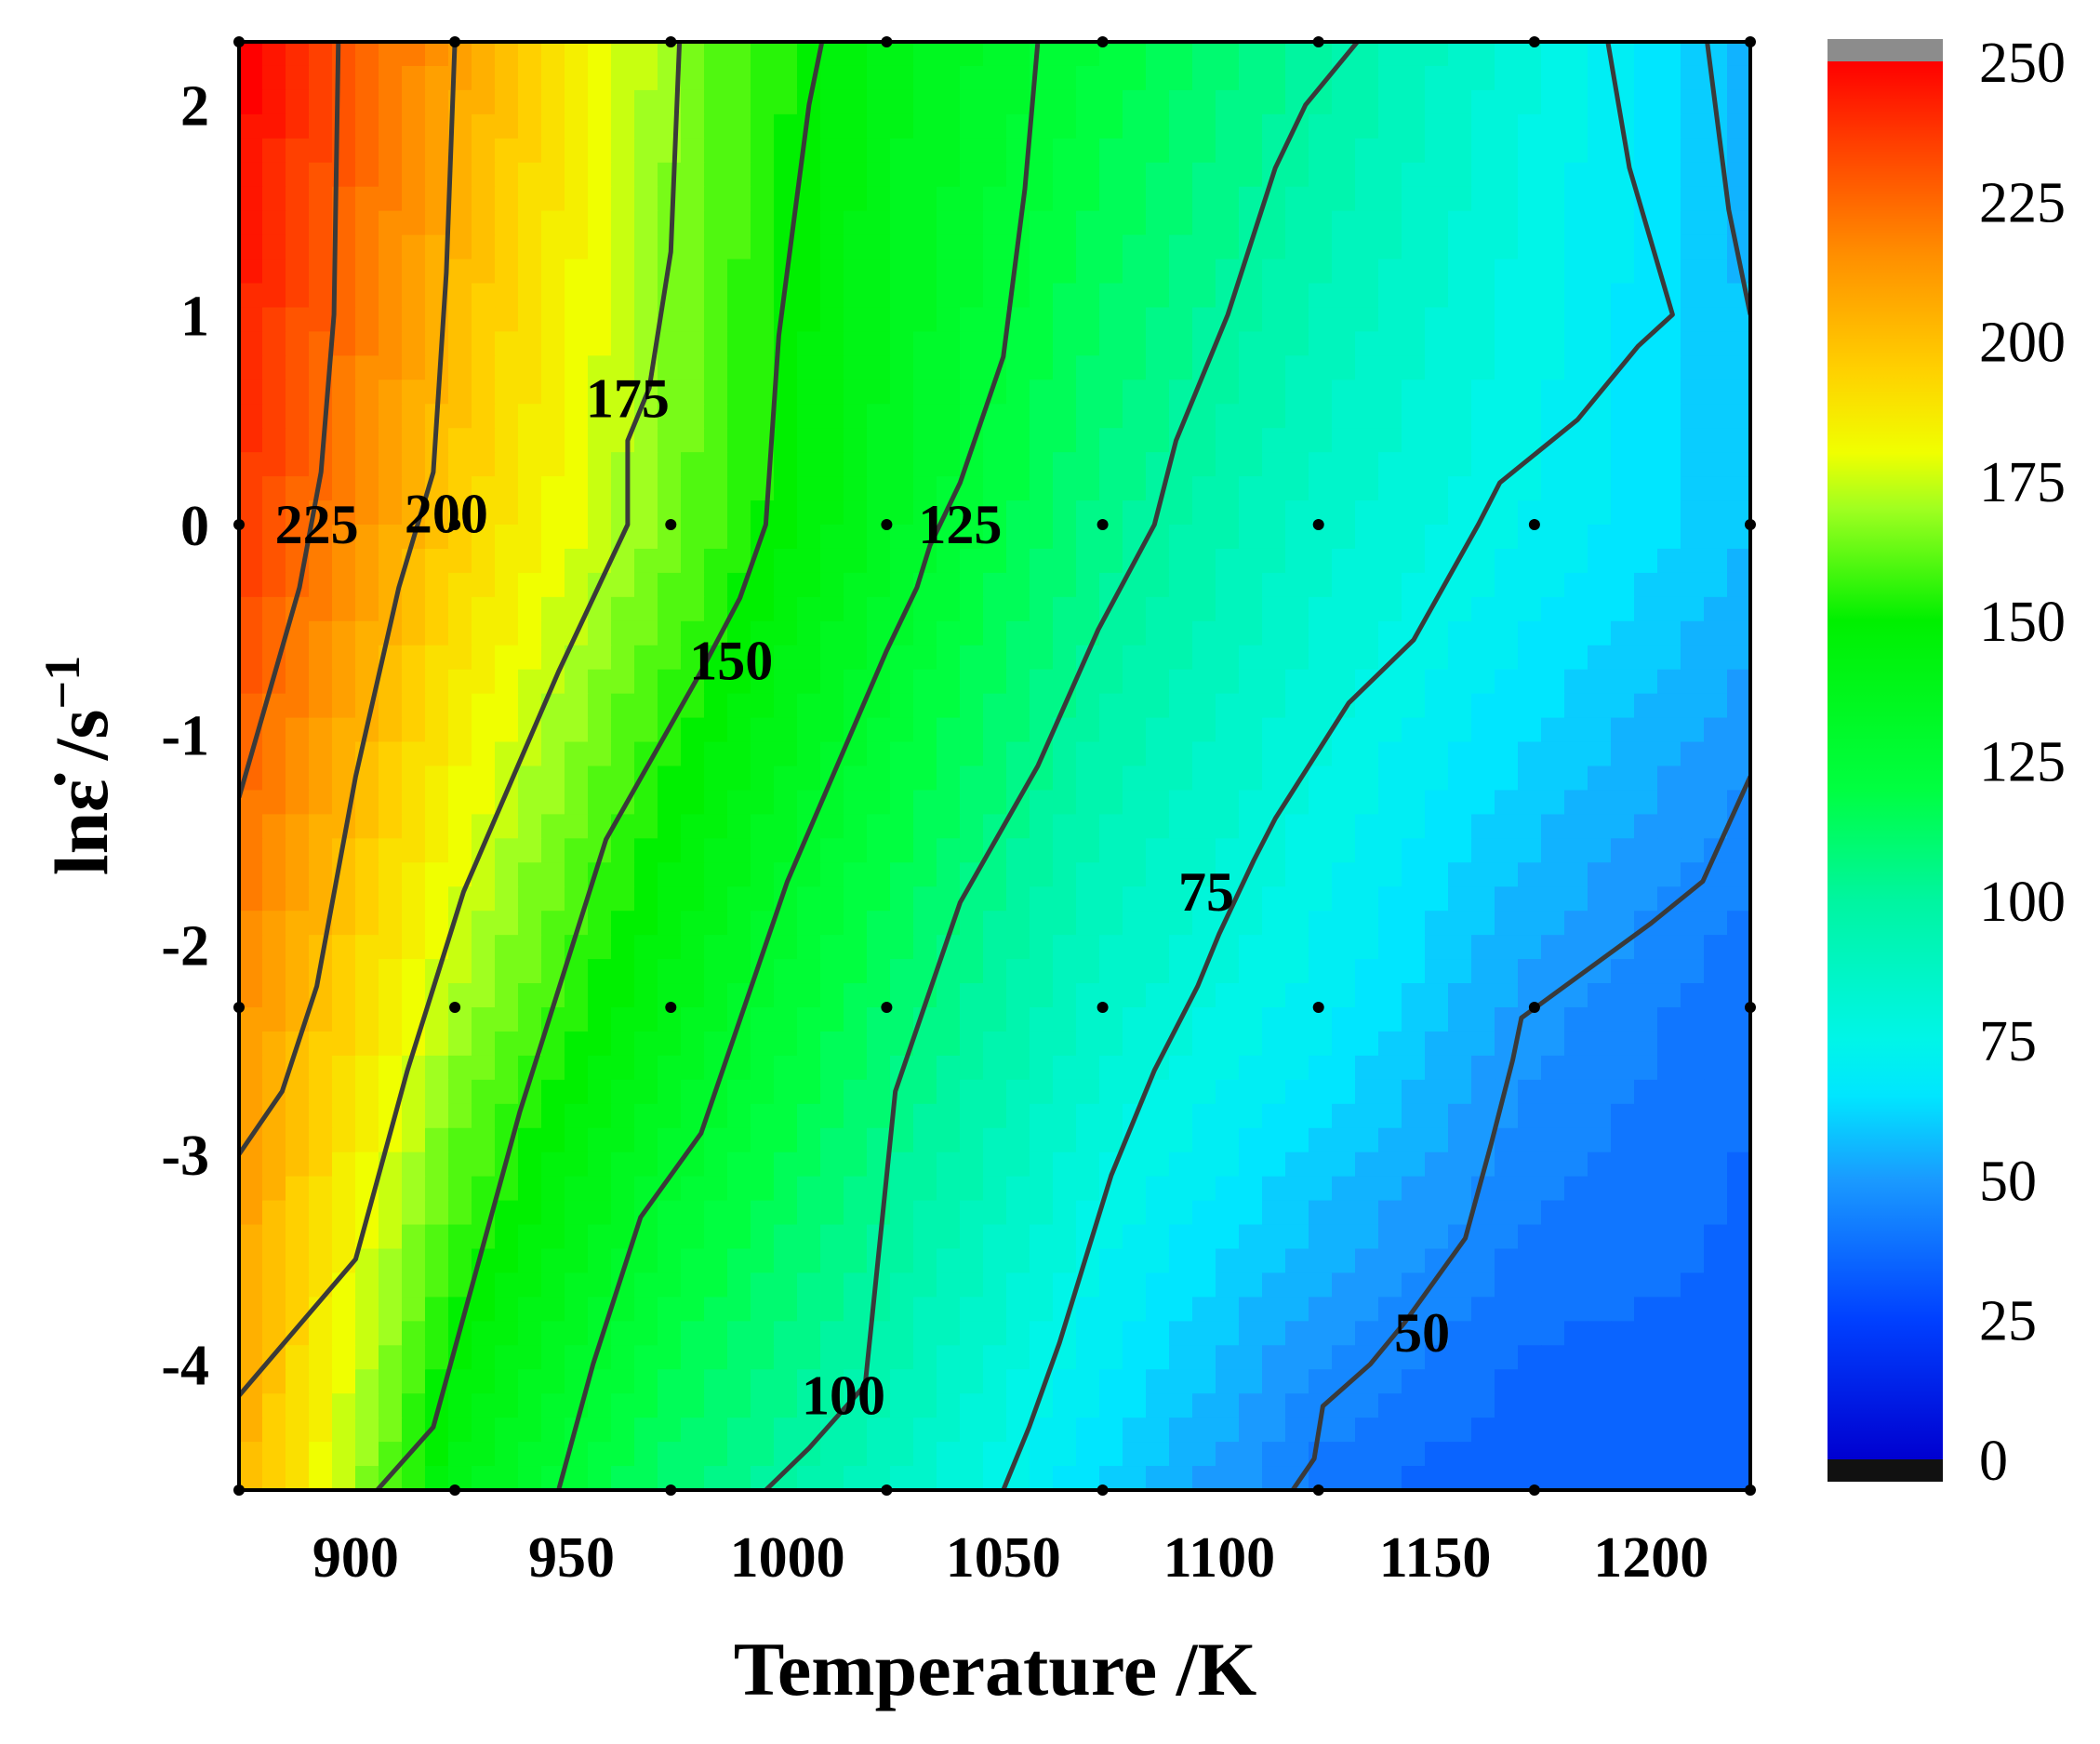  Describe the element at coordinates (1422, 1333) in the screenshot. I see `contour-label-50: 50` at that location.